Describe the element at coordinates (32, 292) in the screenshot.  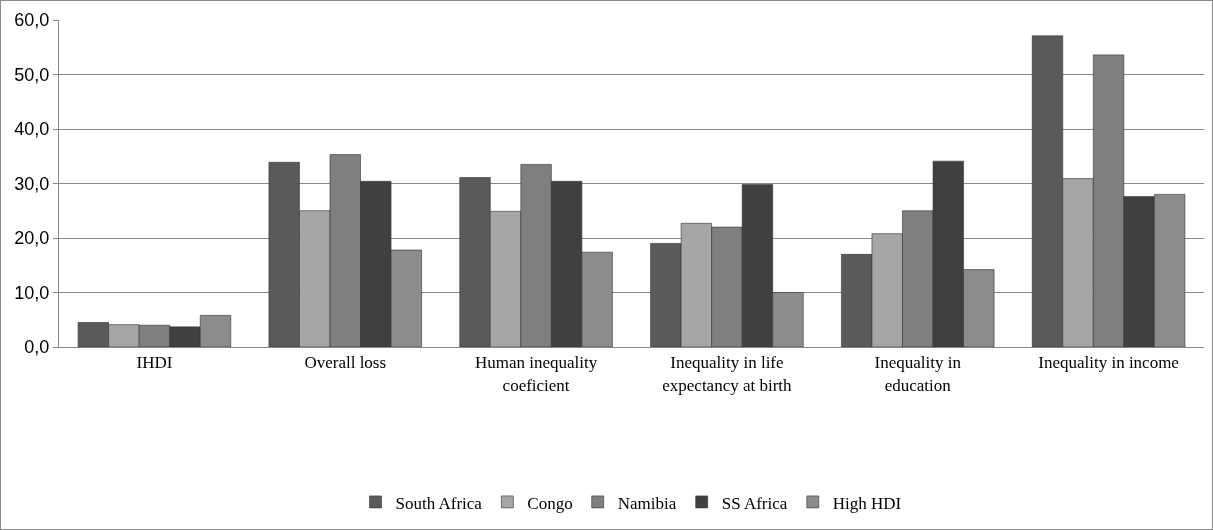
I see `y-tick-label: 10,0` at that location.